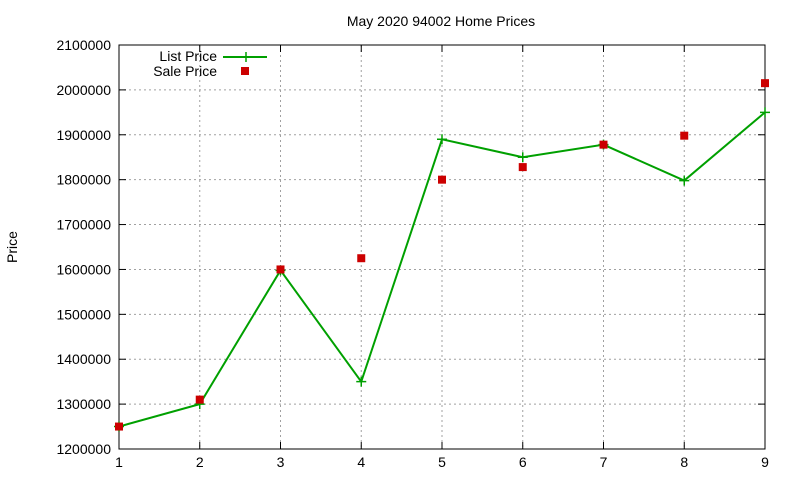 Image resolution: width=800 pixels, height=480 pixels. I want to click on y-tick-label: 2000000, so click(83, 90).